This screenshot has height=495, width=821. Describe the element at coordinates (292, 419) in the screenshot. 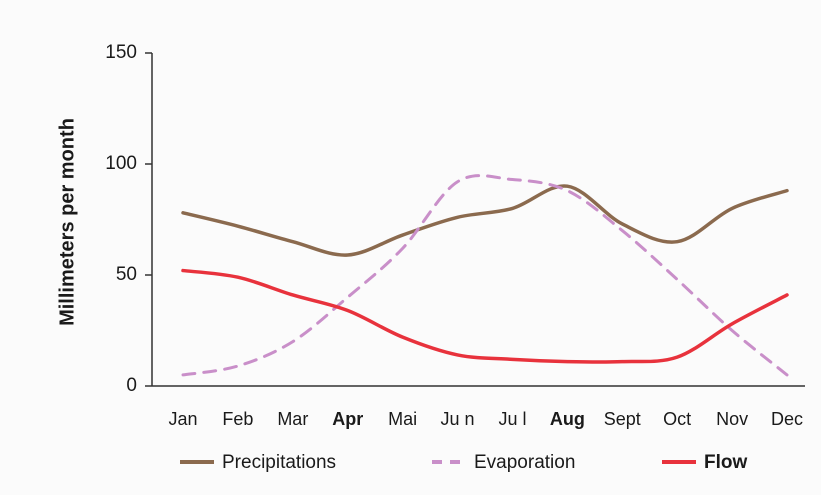

I see `x-tick-label: Mar` at that location.